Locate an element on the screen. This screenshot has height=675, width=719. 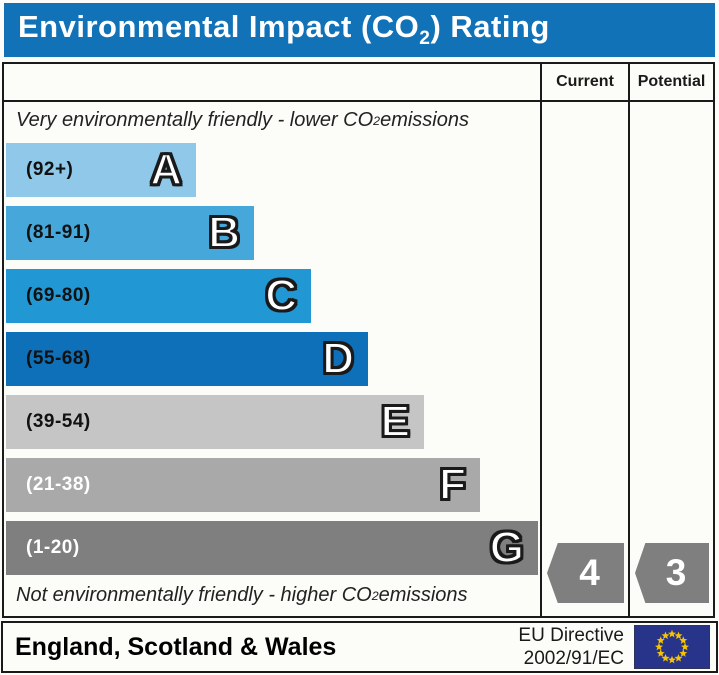
chart-title-bar: Environmental Impact (CO2) Rating is located at coordinates (359, 30).